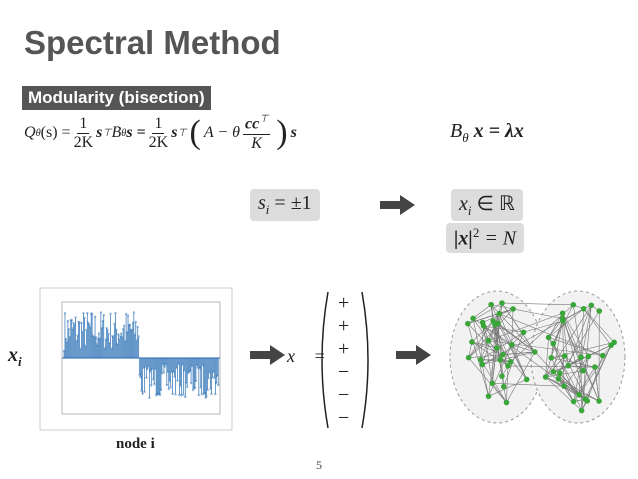  Describe the element at coordinates (221, 132) in the screenshot. I see `sym: A − θ` at that location.